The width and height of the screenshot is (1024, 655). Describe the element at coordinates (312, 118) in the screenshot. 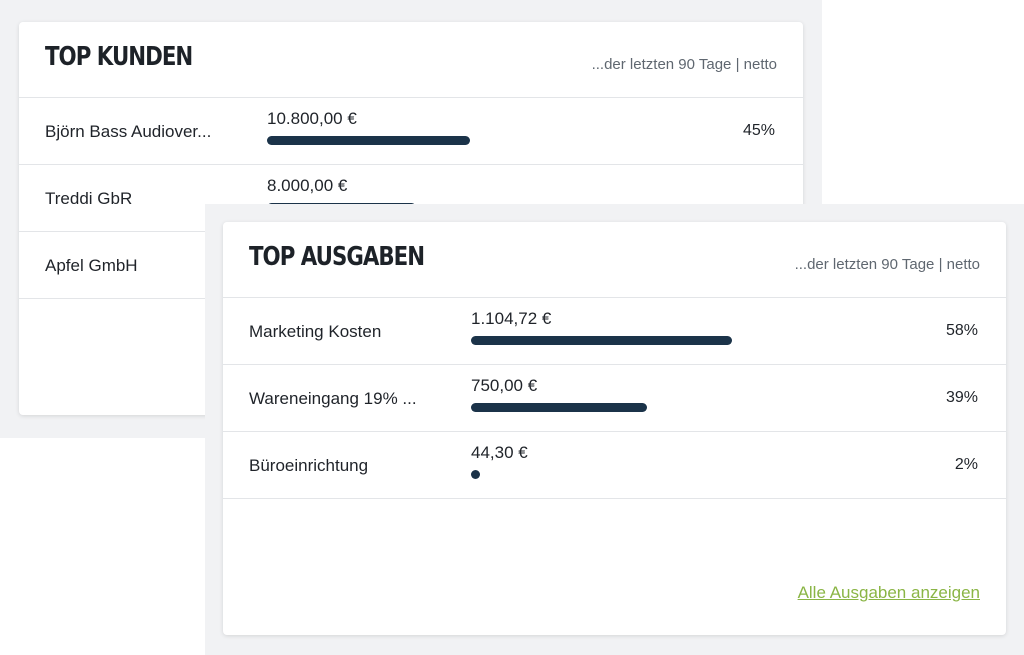

I see `customer-amount: 10.800,00 €` at that location.